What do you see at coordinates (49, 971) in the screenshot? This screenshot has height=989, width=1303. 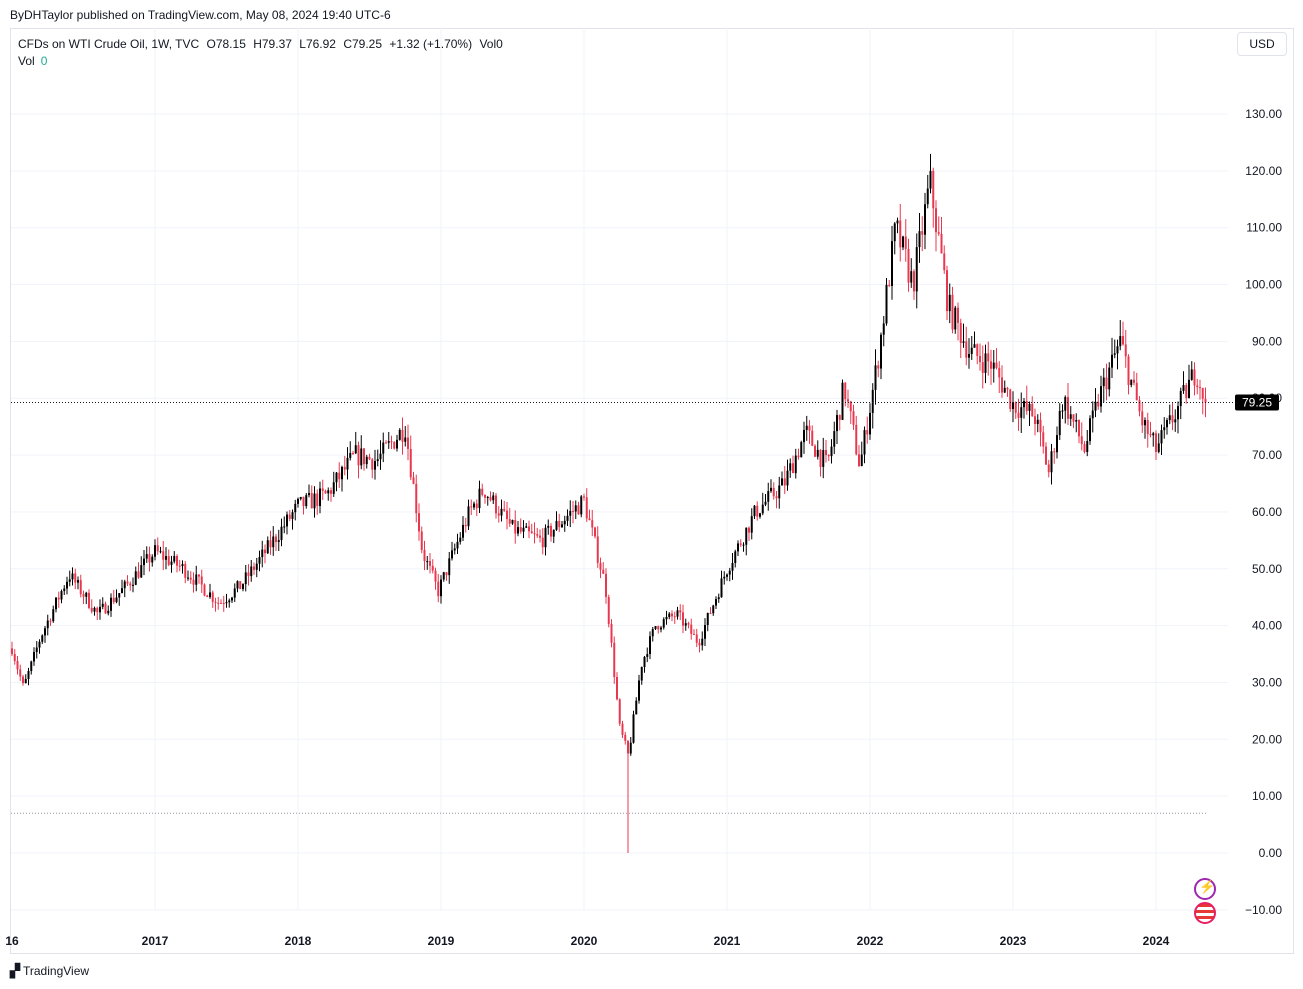 I see `footer-brand: ▞ TradingView` at bounding box center [49, 971].